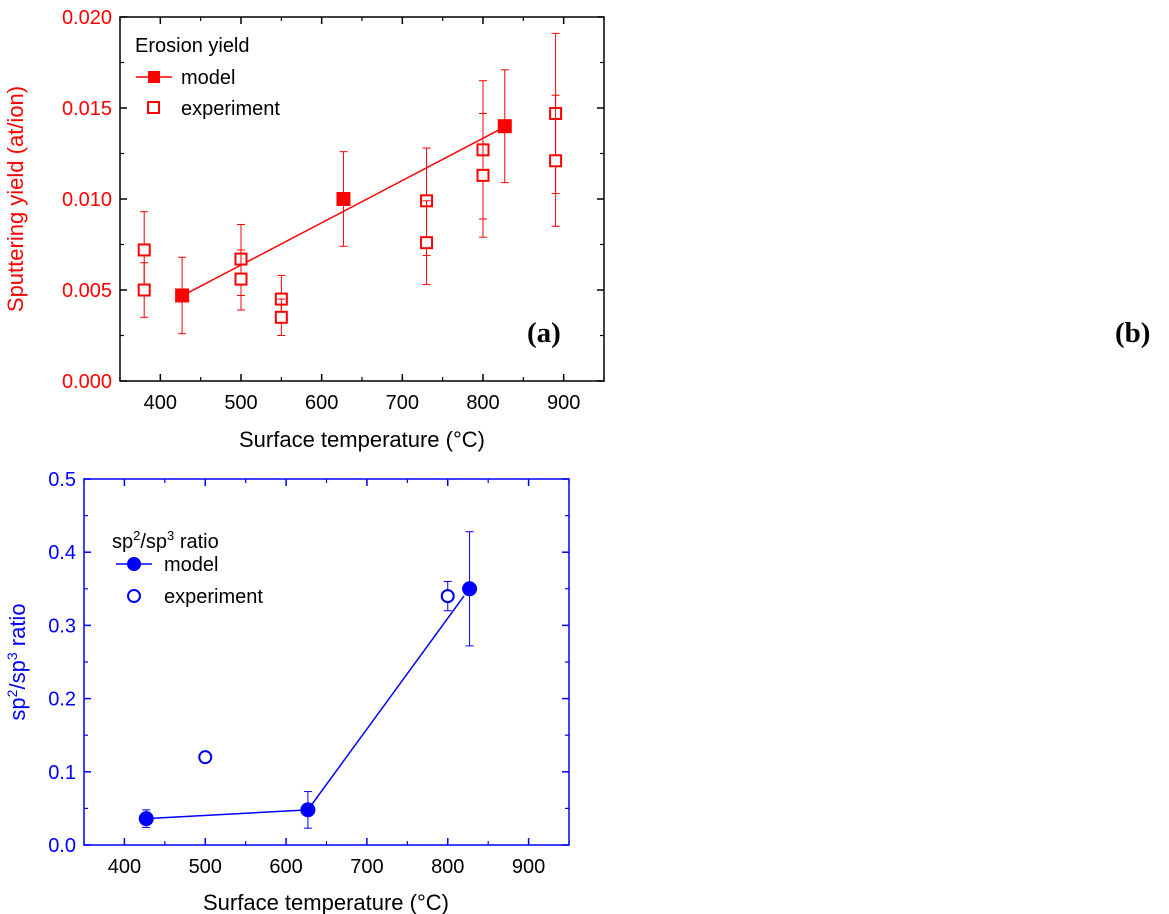 Image resolution: width=1169 pixels, height=914 pixels. I want to click on legend: Erosion yield model experiment, so click(207, 77).